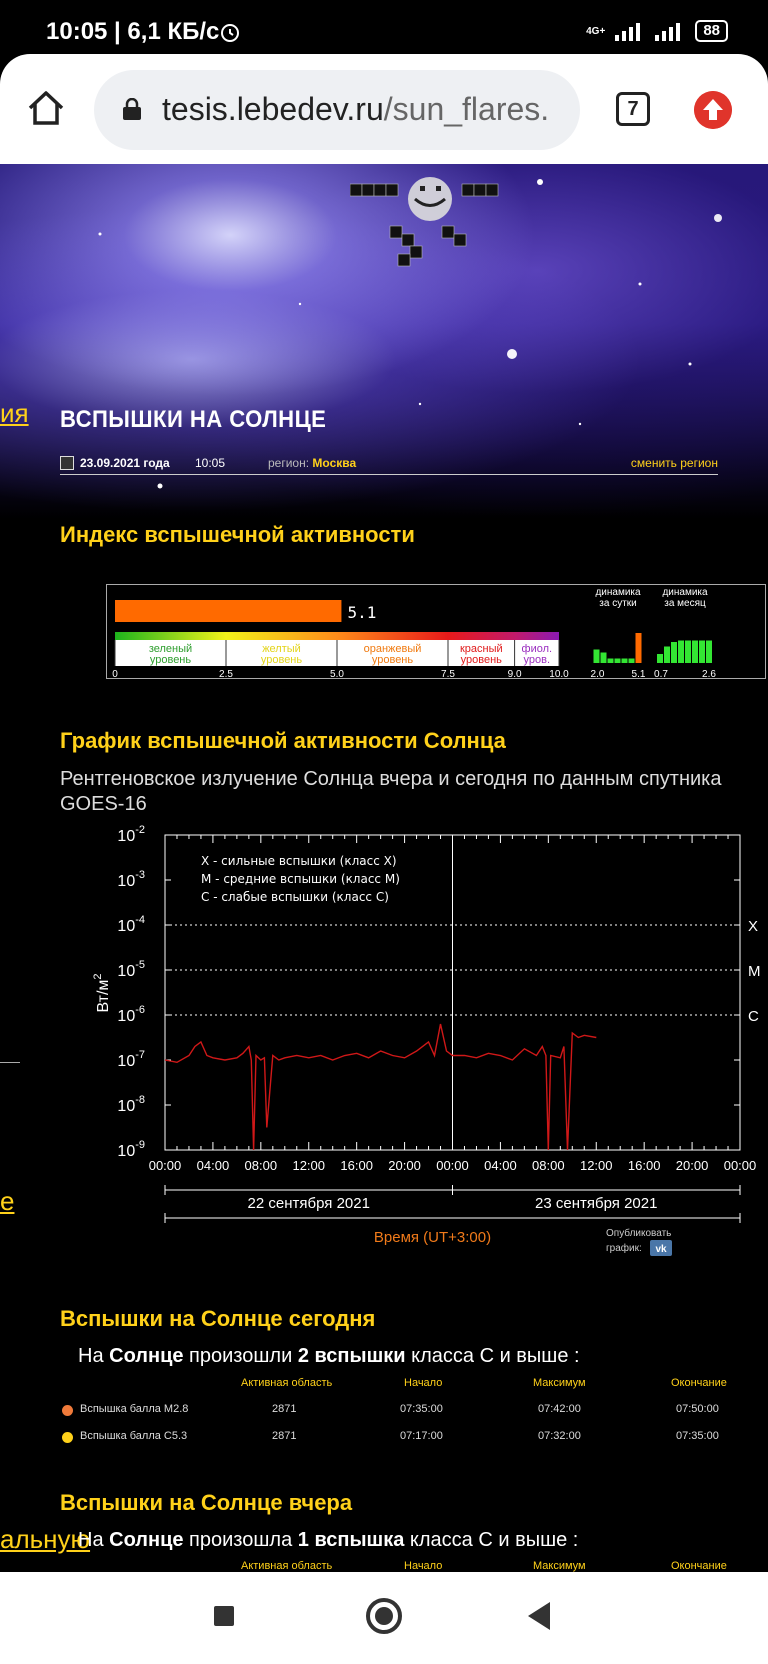 Image resolution: width=768 pixels, height=1664 pixels. I want to click on vk-label: vk, so click(661, 1249).